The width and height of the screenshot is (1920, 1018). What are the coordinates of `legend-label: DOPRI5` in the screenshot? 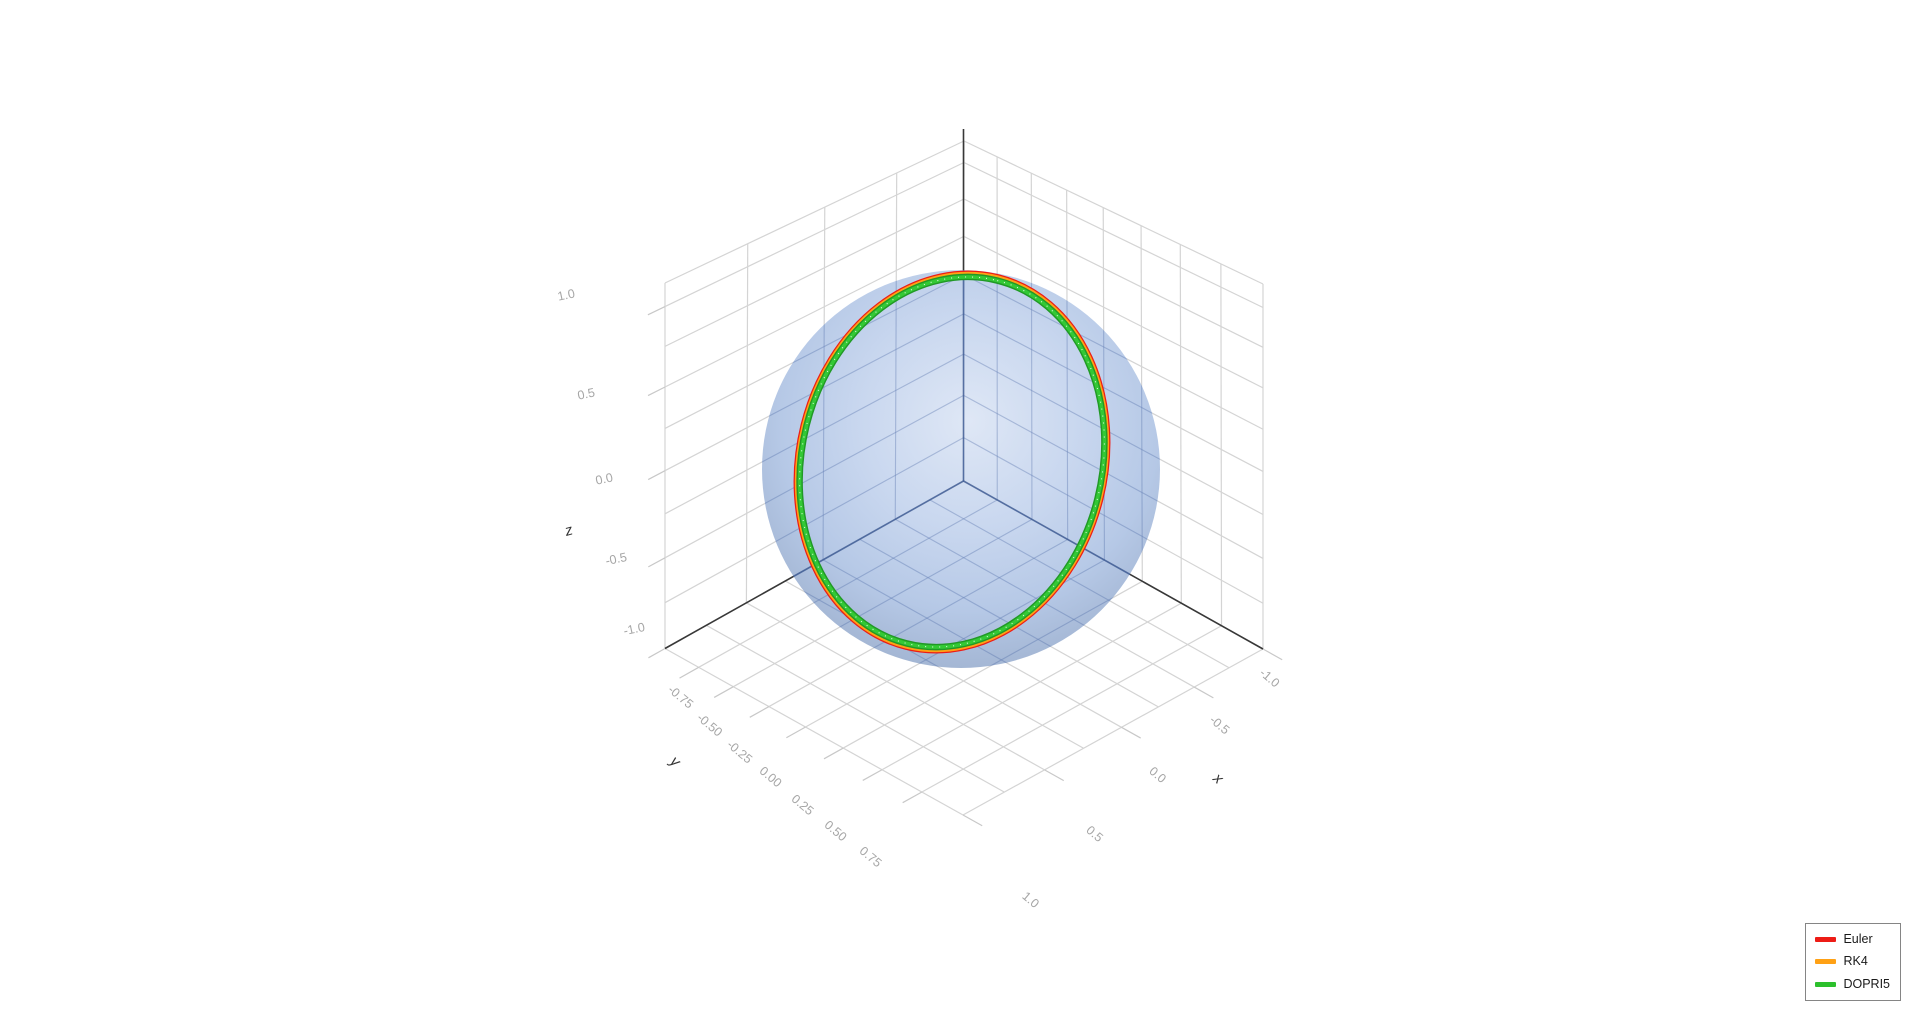 It's located at (1866, 983).